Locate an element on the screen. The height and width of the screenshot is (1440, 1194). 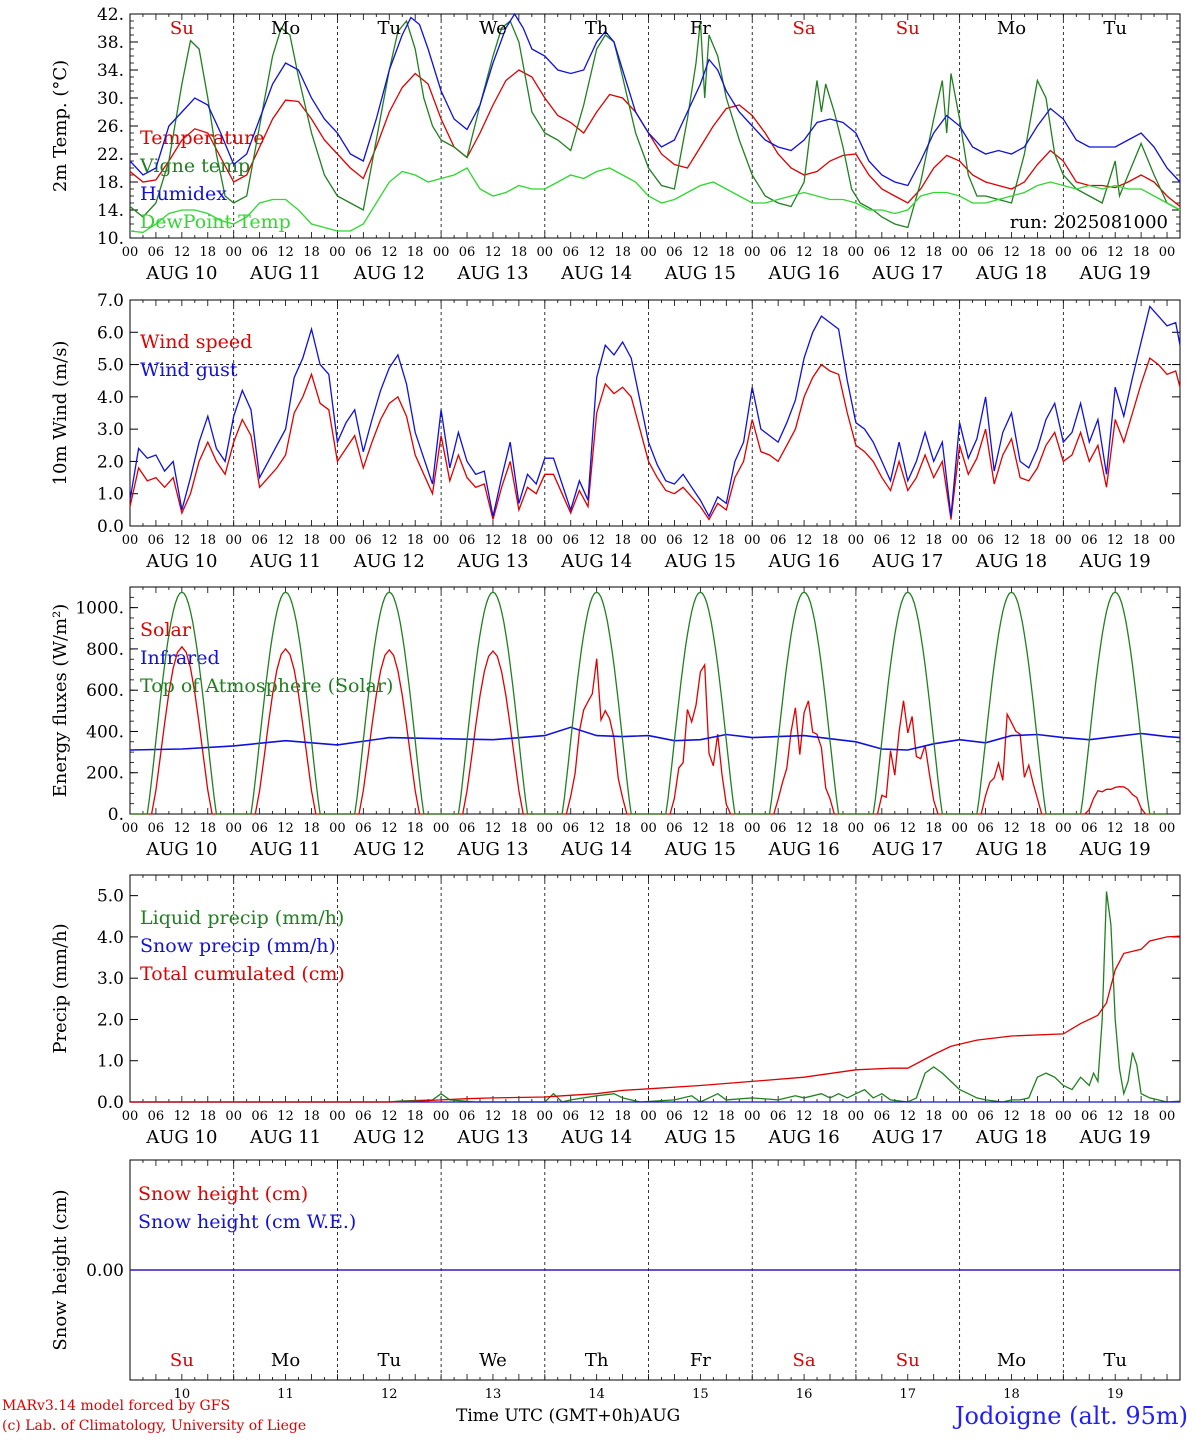
y-tick-label: 600. is located at coordinates (105, 691).